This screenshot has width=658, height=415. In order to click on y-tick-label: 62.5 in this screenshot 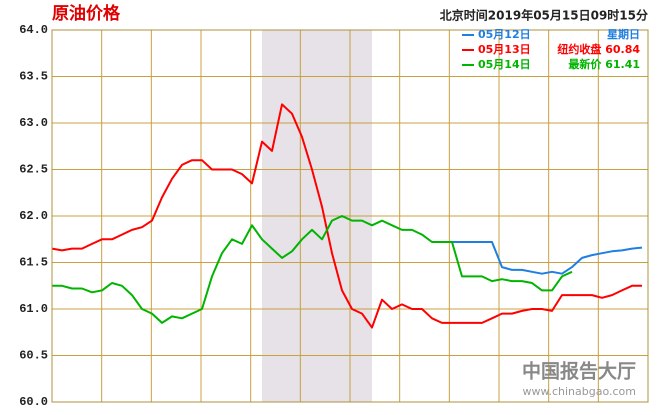, I will do `click(33, 170)`.